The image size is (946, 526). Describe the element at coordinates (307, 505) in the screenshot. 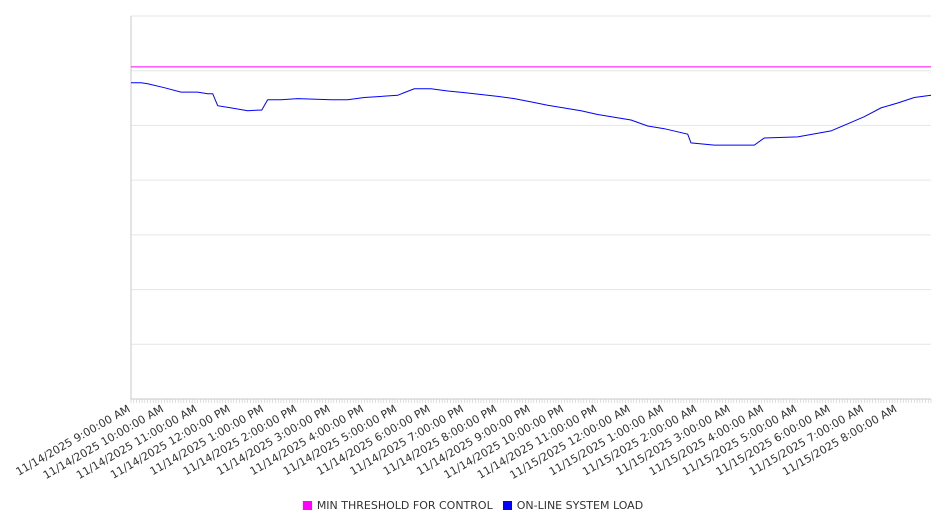

I see `legend-swatch-threshold` at that location.